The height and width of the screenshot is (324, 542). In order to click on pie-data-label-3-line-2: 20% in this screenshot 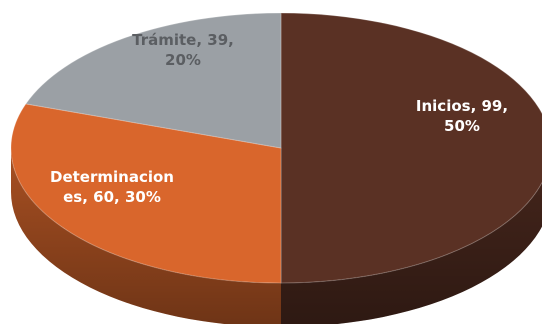, I will do `click(183, 60)`.